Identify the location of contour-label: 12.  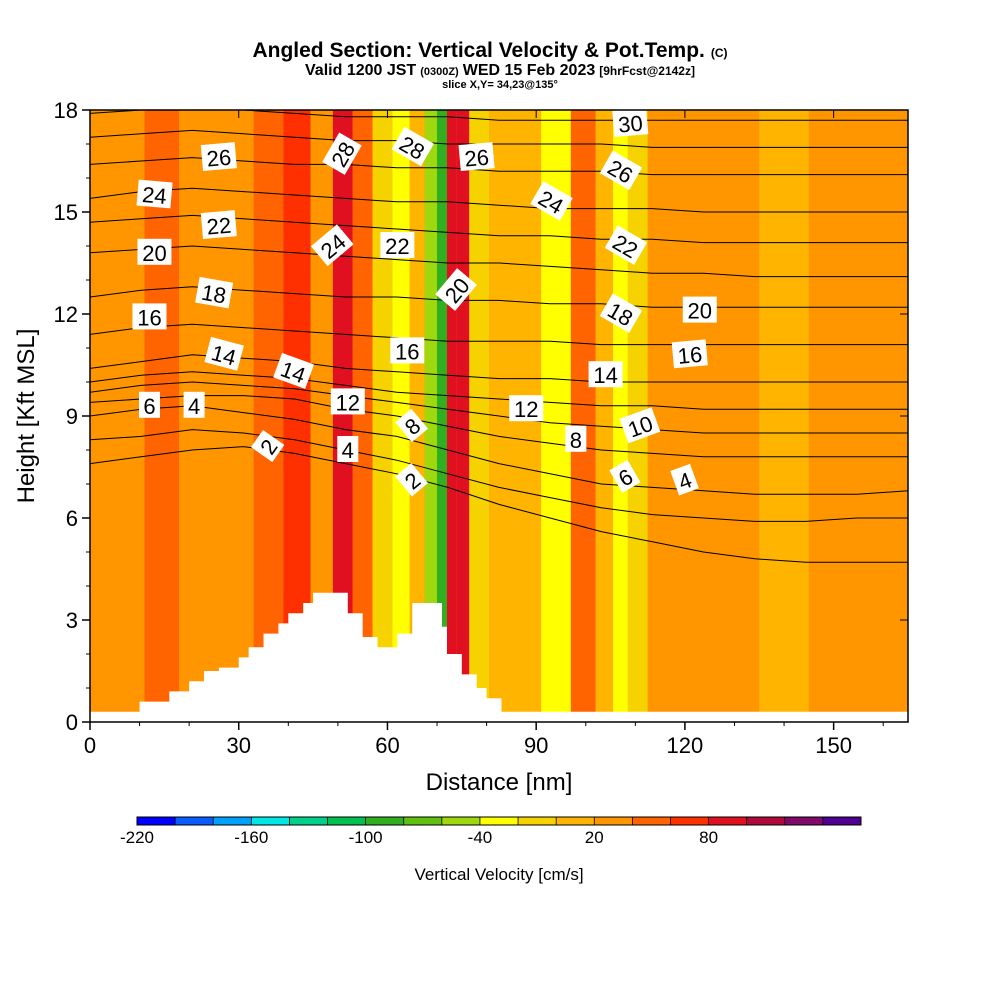
(526, 408).